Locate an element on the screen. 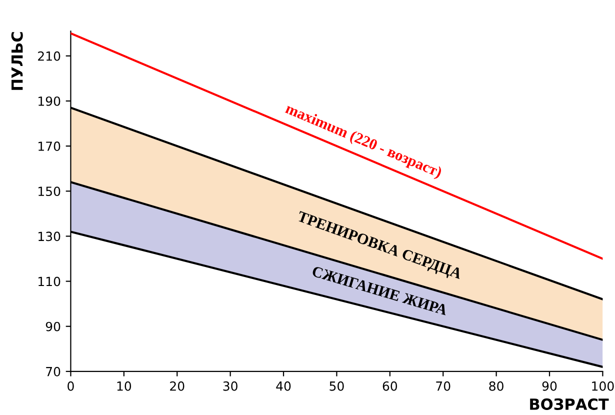 Image resolution: width=615 pixels, height=415 pixels. x-tick-label: 40 is located at coordinates (283, 386).